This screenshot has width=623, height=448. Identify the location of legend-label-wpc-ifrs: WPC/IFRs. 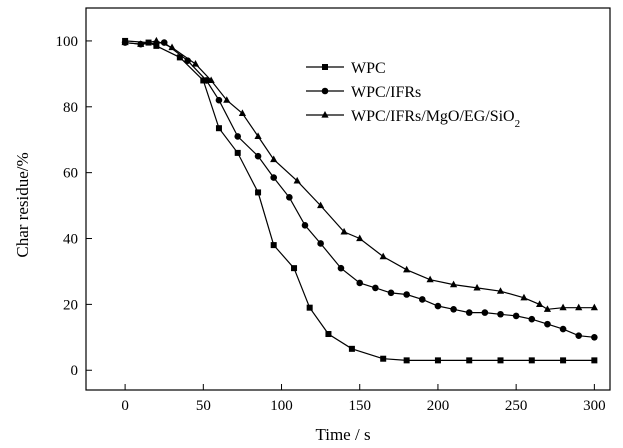
(386, 92).